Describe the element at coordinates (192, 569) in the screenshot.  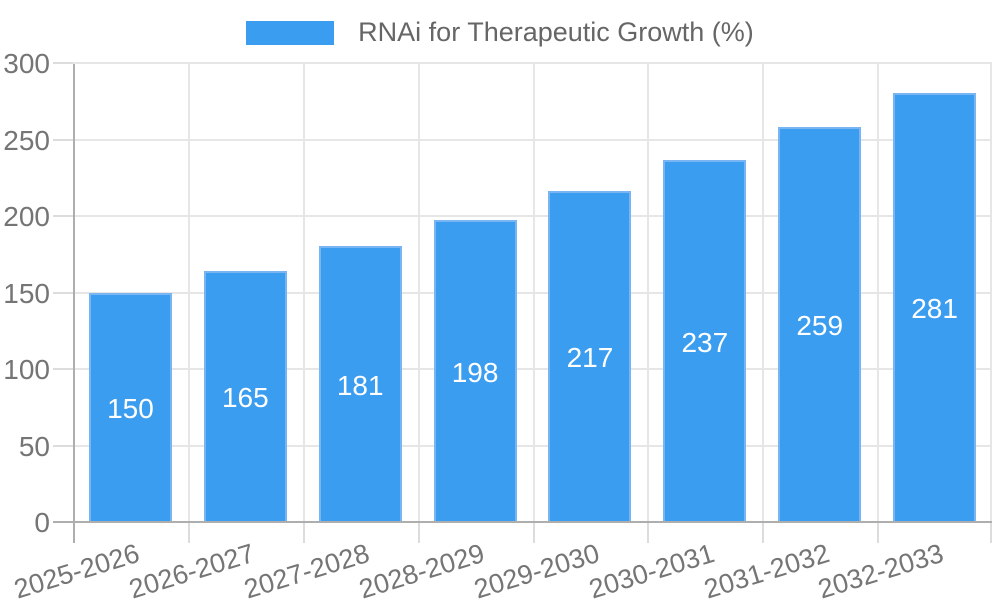
I see `x-axis-label: 2026-2027` at that location.